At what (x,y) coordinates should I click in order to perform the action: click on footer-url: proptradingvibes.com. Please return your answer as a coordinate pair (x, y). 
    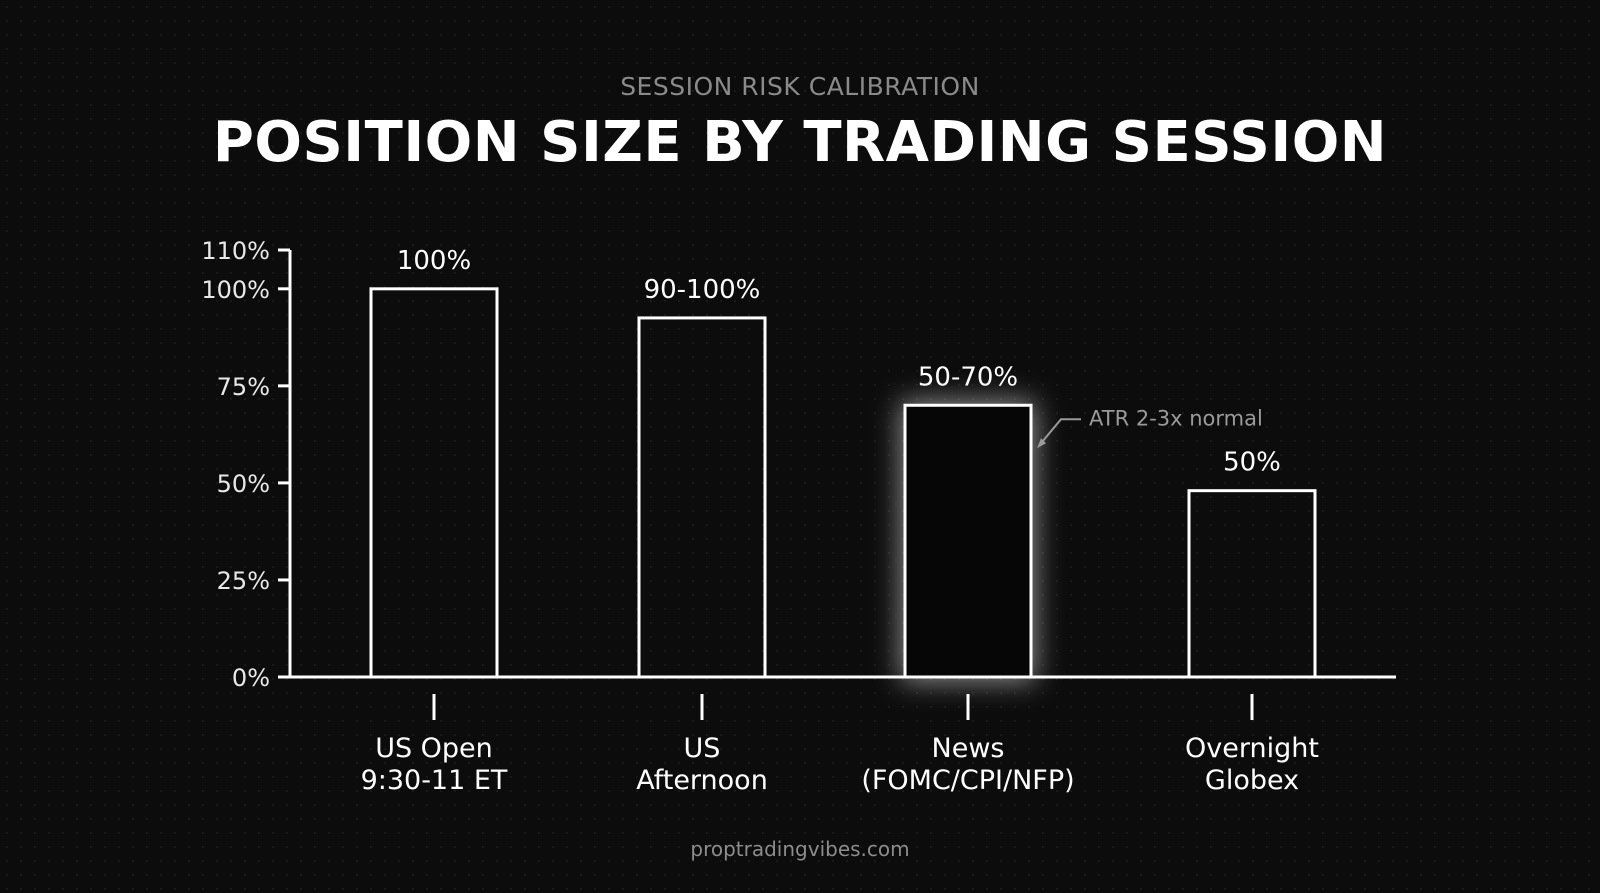
    Looking at the image, I should click on (800, 849).